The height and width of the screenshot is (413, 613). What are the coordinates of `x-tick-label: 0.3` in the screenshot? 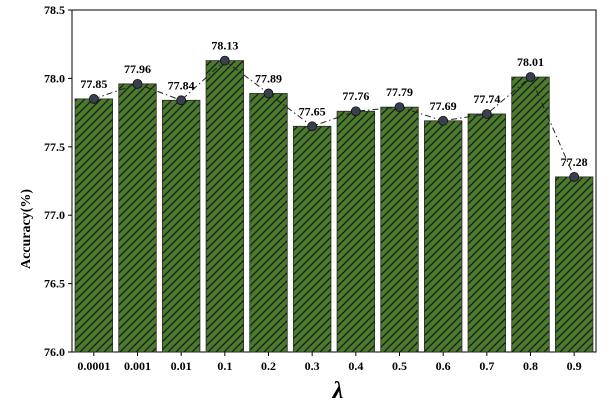 It's located at (312, 366).